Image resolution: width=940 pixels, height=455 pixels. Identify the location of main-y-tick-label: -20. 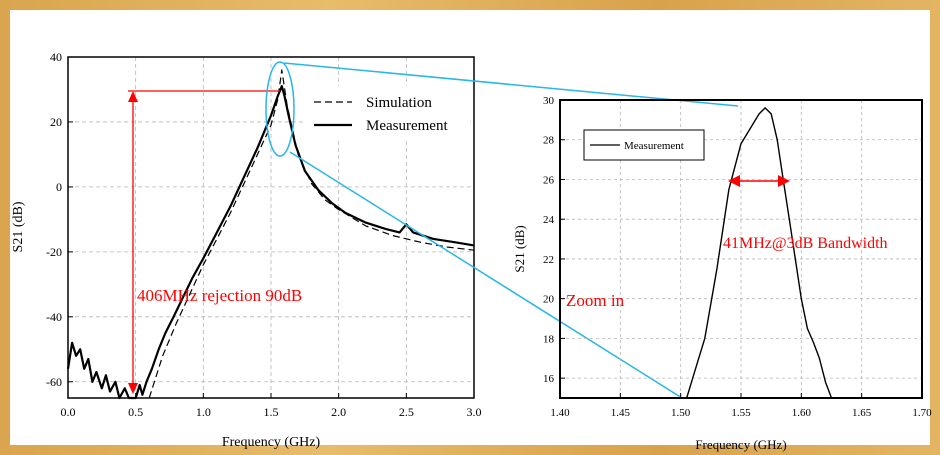
(54, 252).